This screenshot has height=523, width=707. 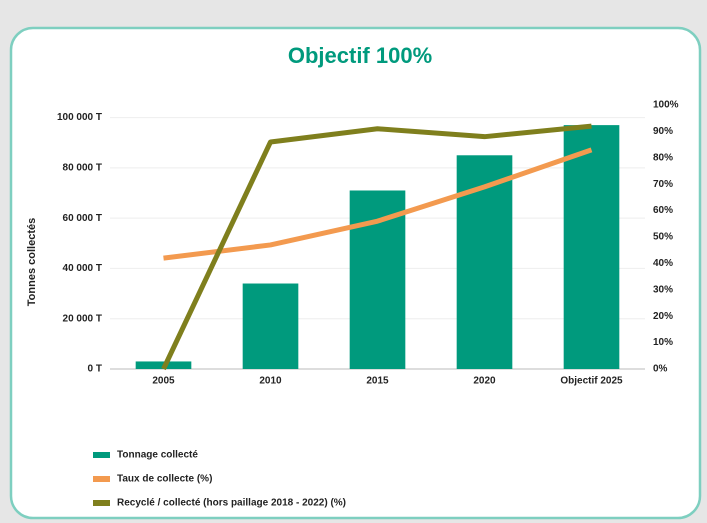 What do you see at coordinates (32, 262) in the screenshot?
I see `y-axis-label: Tonnes collectés` at bounding box center [32, 262].